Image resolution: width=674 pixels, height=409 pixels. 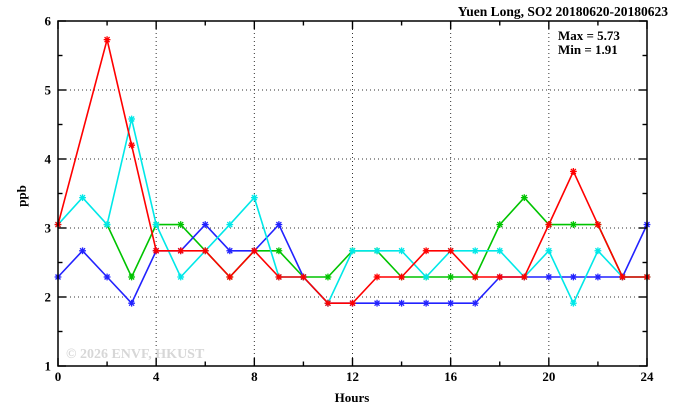 What do you see at coordinates (352, 376) in the screenshot?
I see `x-tick-label-12: 12` at bounding box center [352, 376].